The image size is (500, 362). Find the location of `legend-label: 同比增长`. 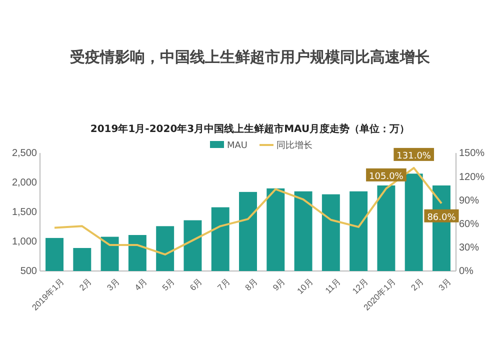

legend-label: 同比增长 is located at coordinates (294, 145).